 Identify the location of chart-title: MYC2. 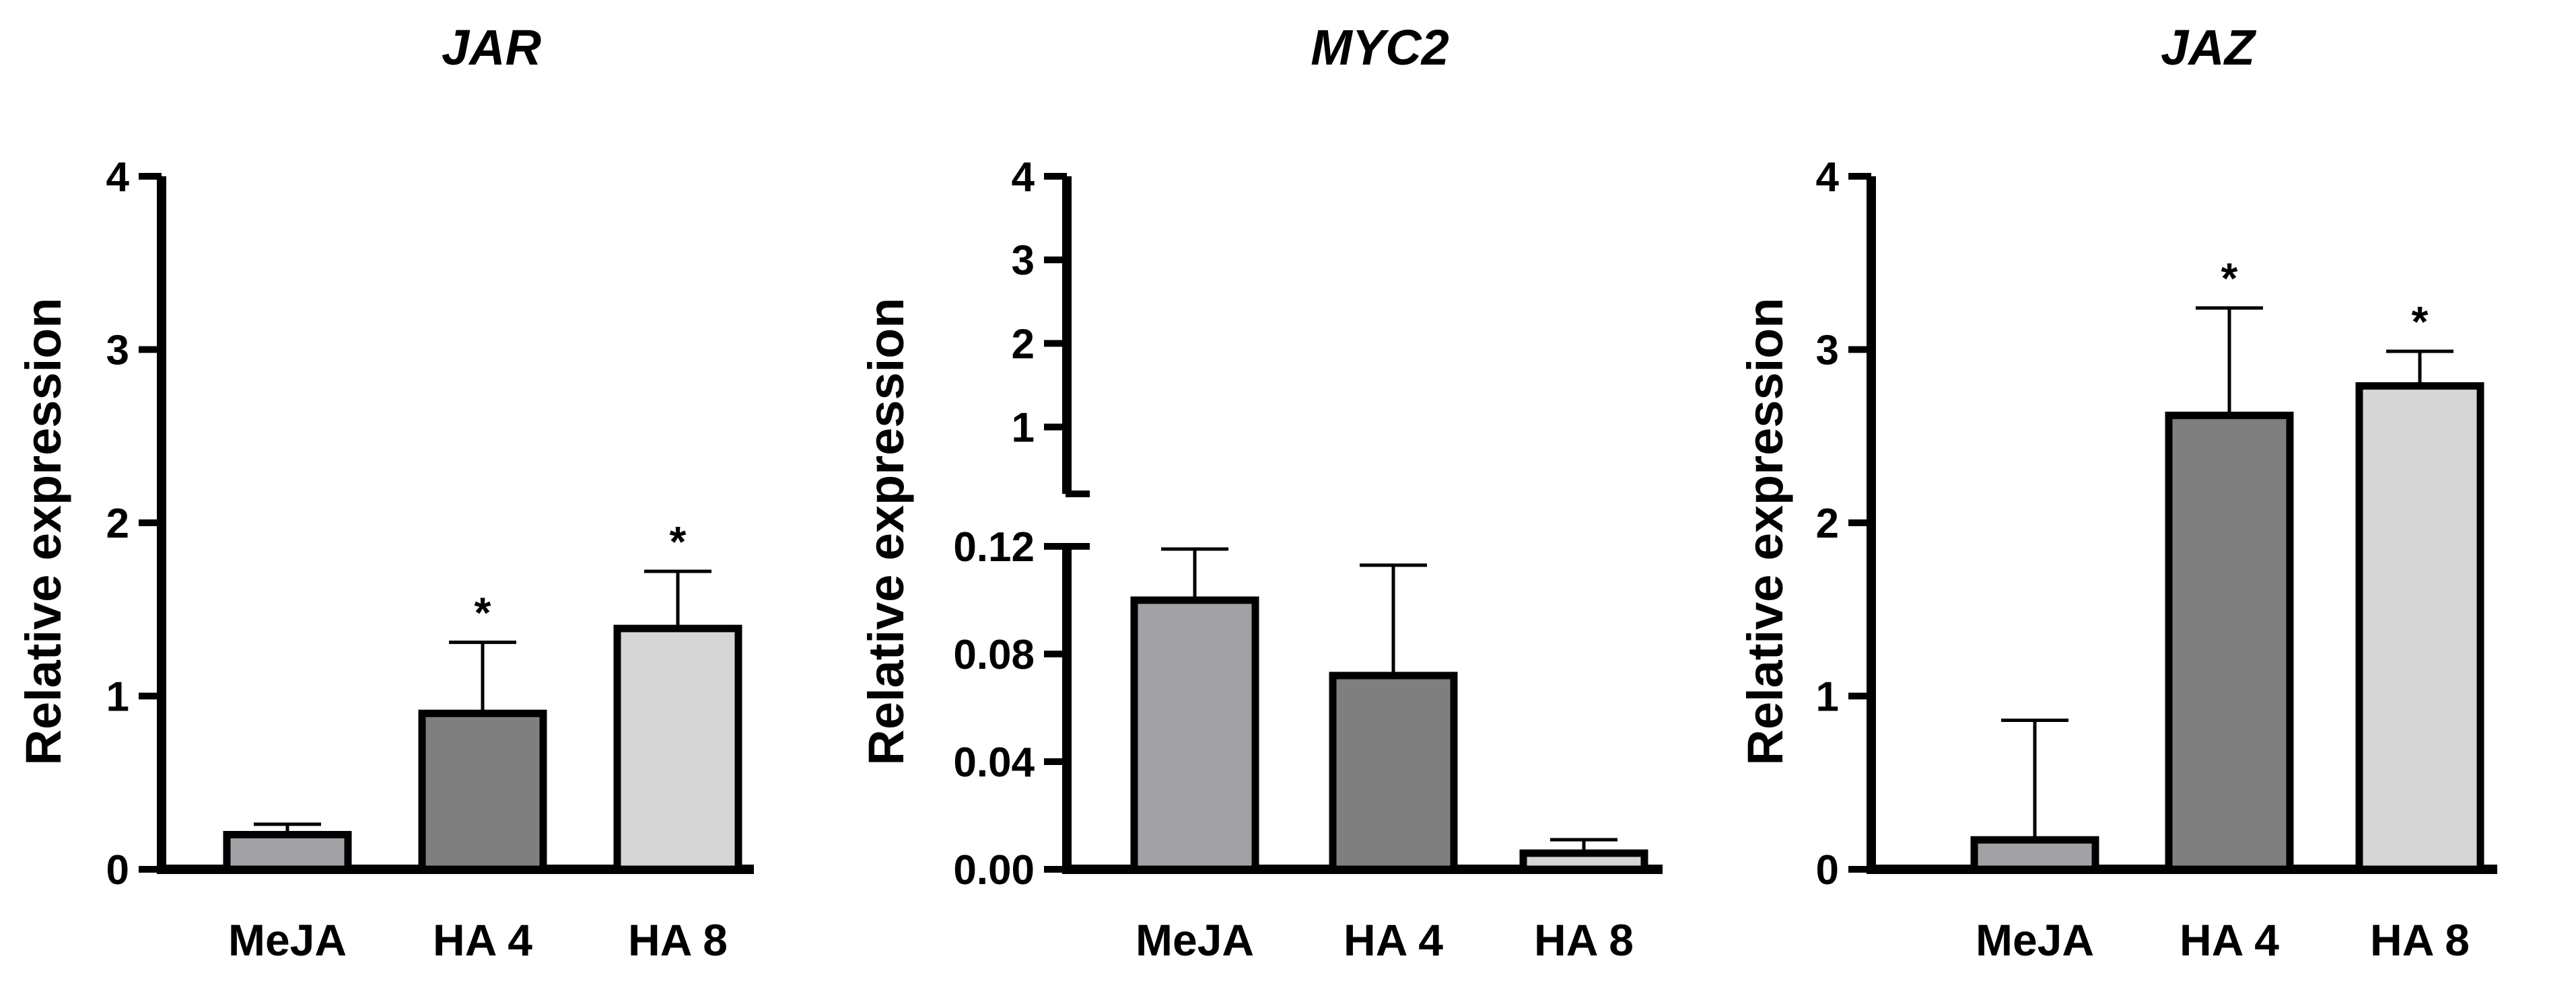
(1380, 47).